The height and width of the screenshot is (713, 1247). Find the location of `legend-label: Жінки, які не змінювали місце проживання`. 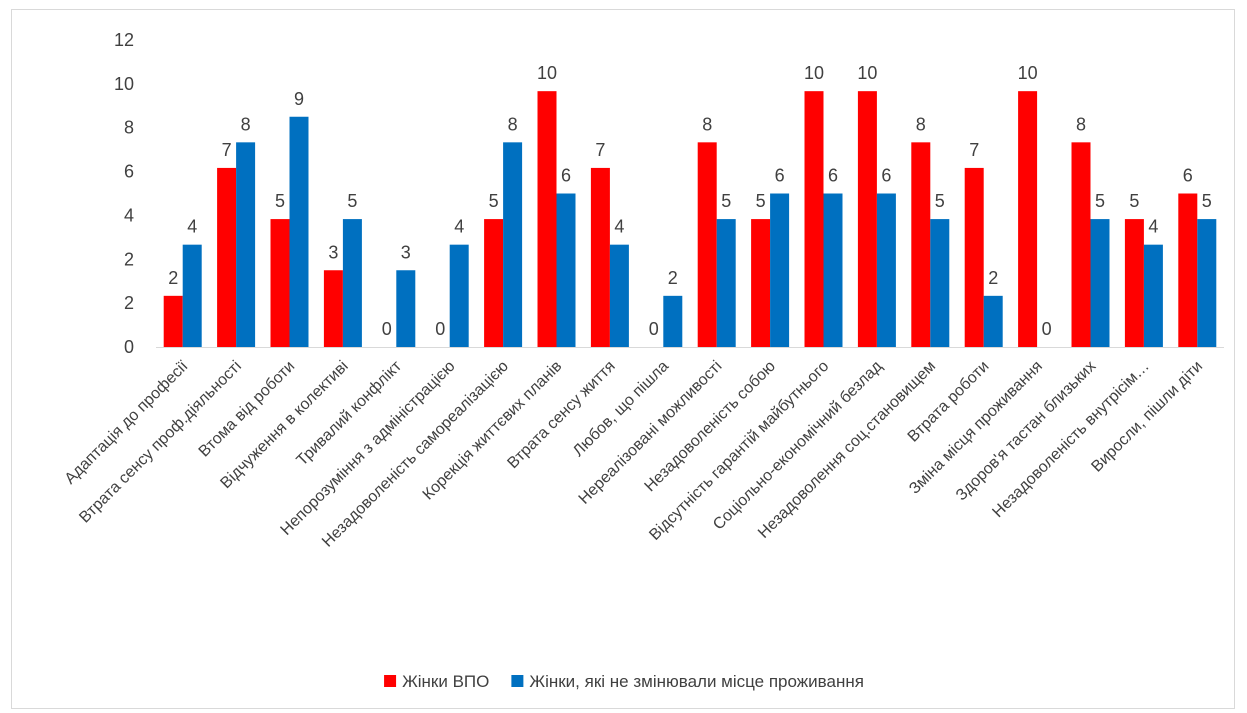

legend-label: Жінки, які не змінювали місце проживання is located at coordinates (696, 681).